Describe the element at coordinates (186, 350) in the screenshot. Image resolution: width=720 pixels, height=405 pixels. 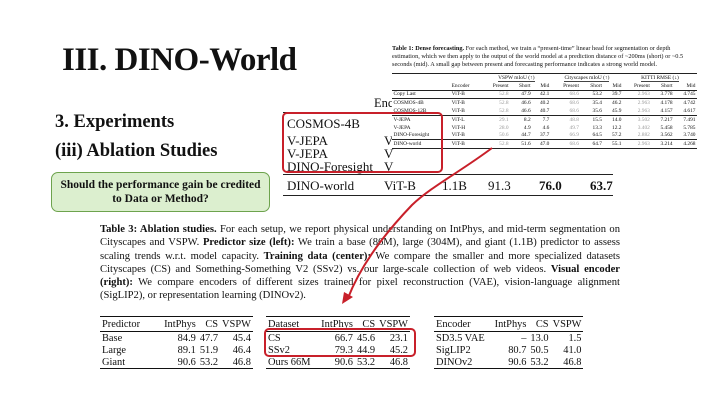
I see `cell: 89.1` at that location.